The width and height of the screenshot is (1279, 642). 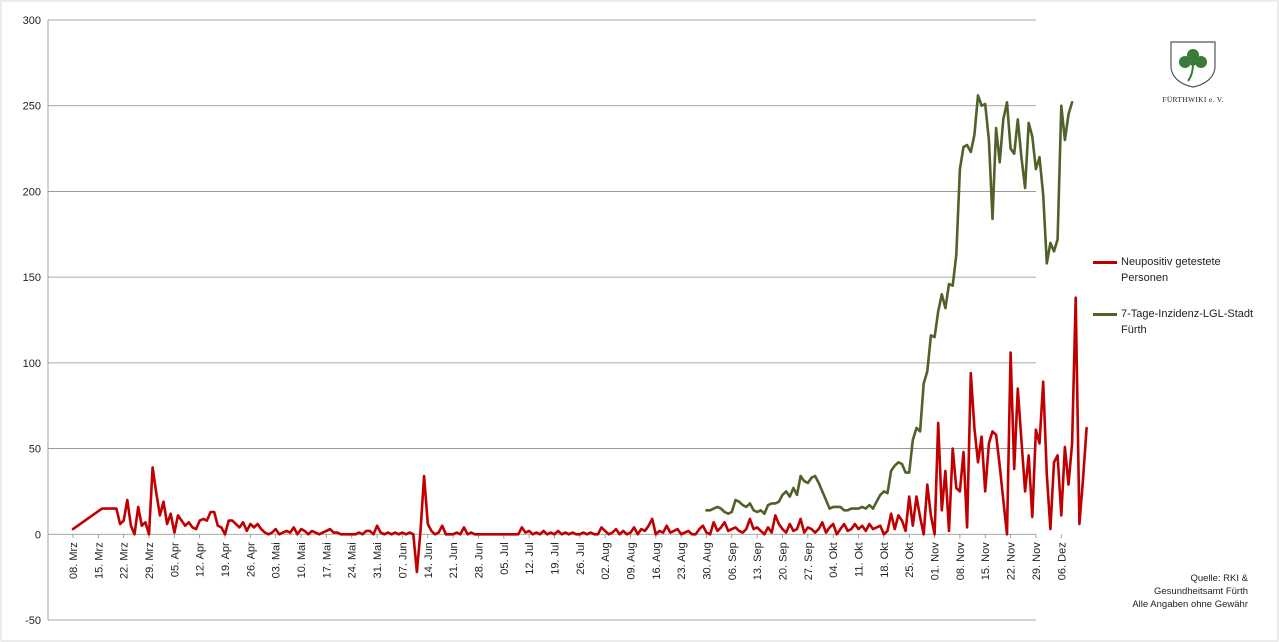 I want to click on x-tick-label: 06. Dez, so click(x=1062, y=561).